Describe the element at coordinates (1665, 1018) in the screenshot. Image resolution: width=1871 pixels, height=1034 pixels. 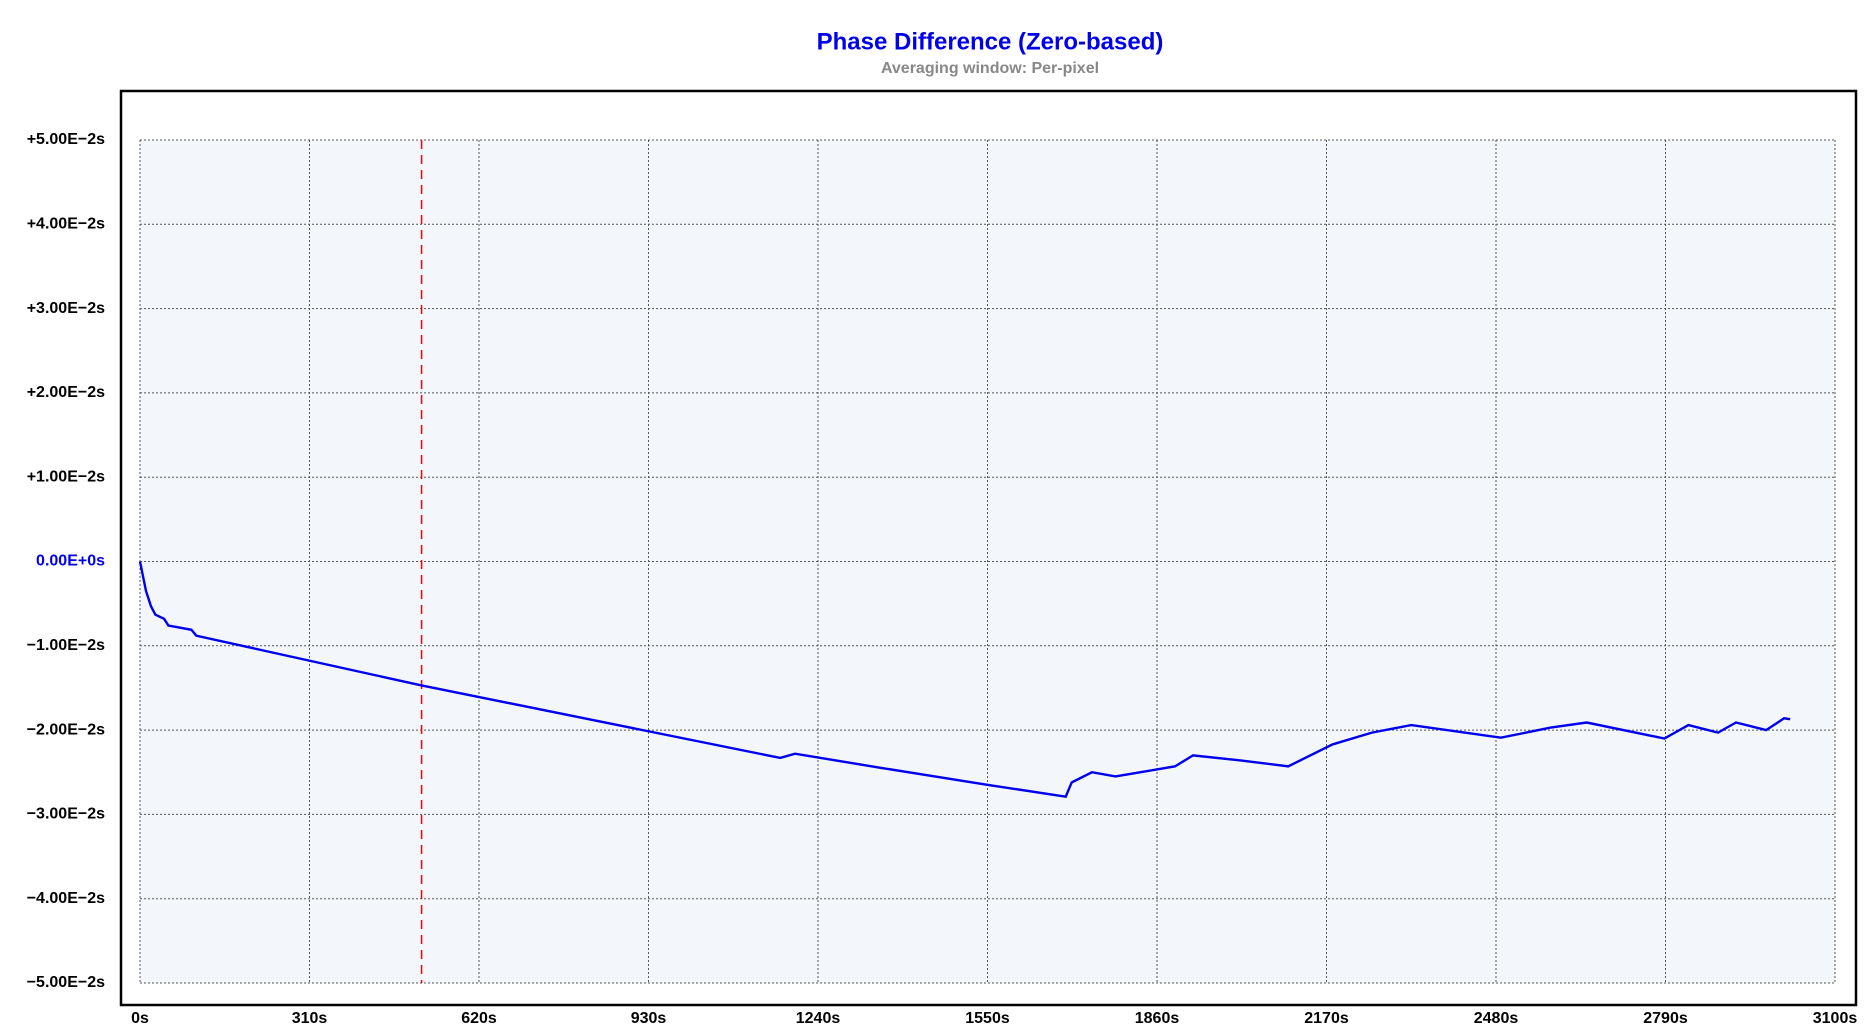
I see `x-tick-label: 2790s` at that location.